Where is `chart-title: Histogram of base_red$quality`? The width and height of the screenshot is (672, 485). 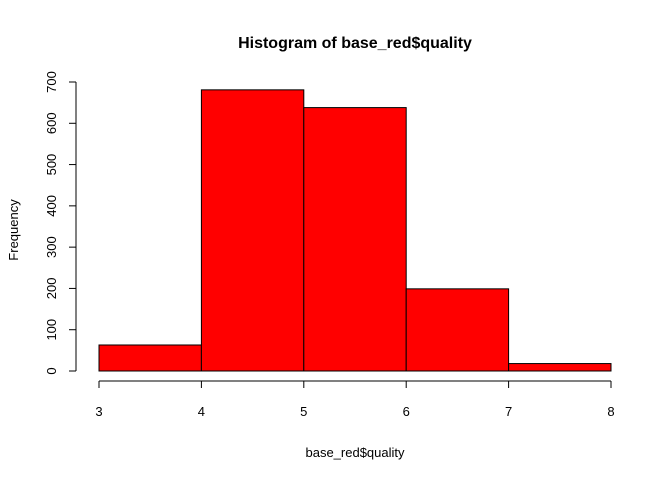 chart-title: Histogram of base_red$quality is located at coordinates (355, 43).